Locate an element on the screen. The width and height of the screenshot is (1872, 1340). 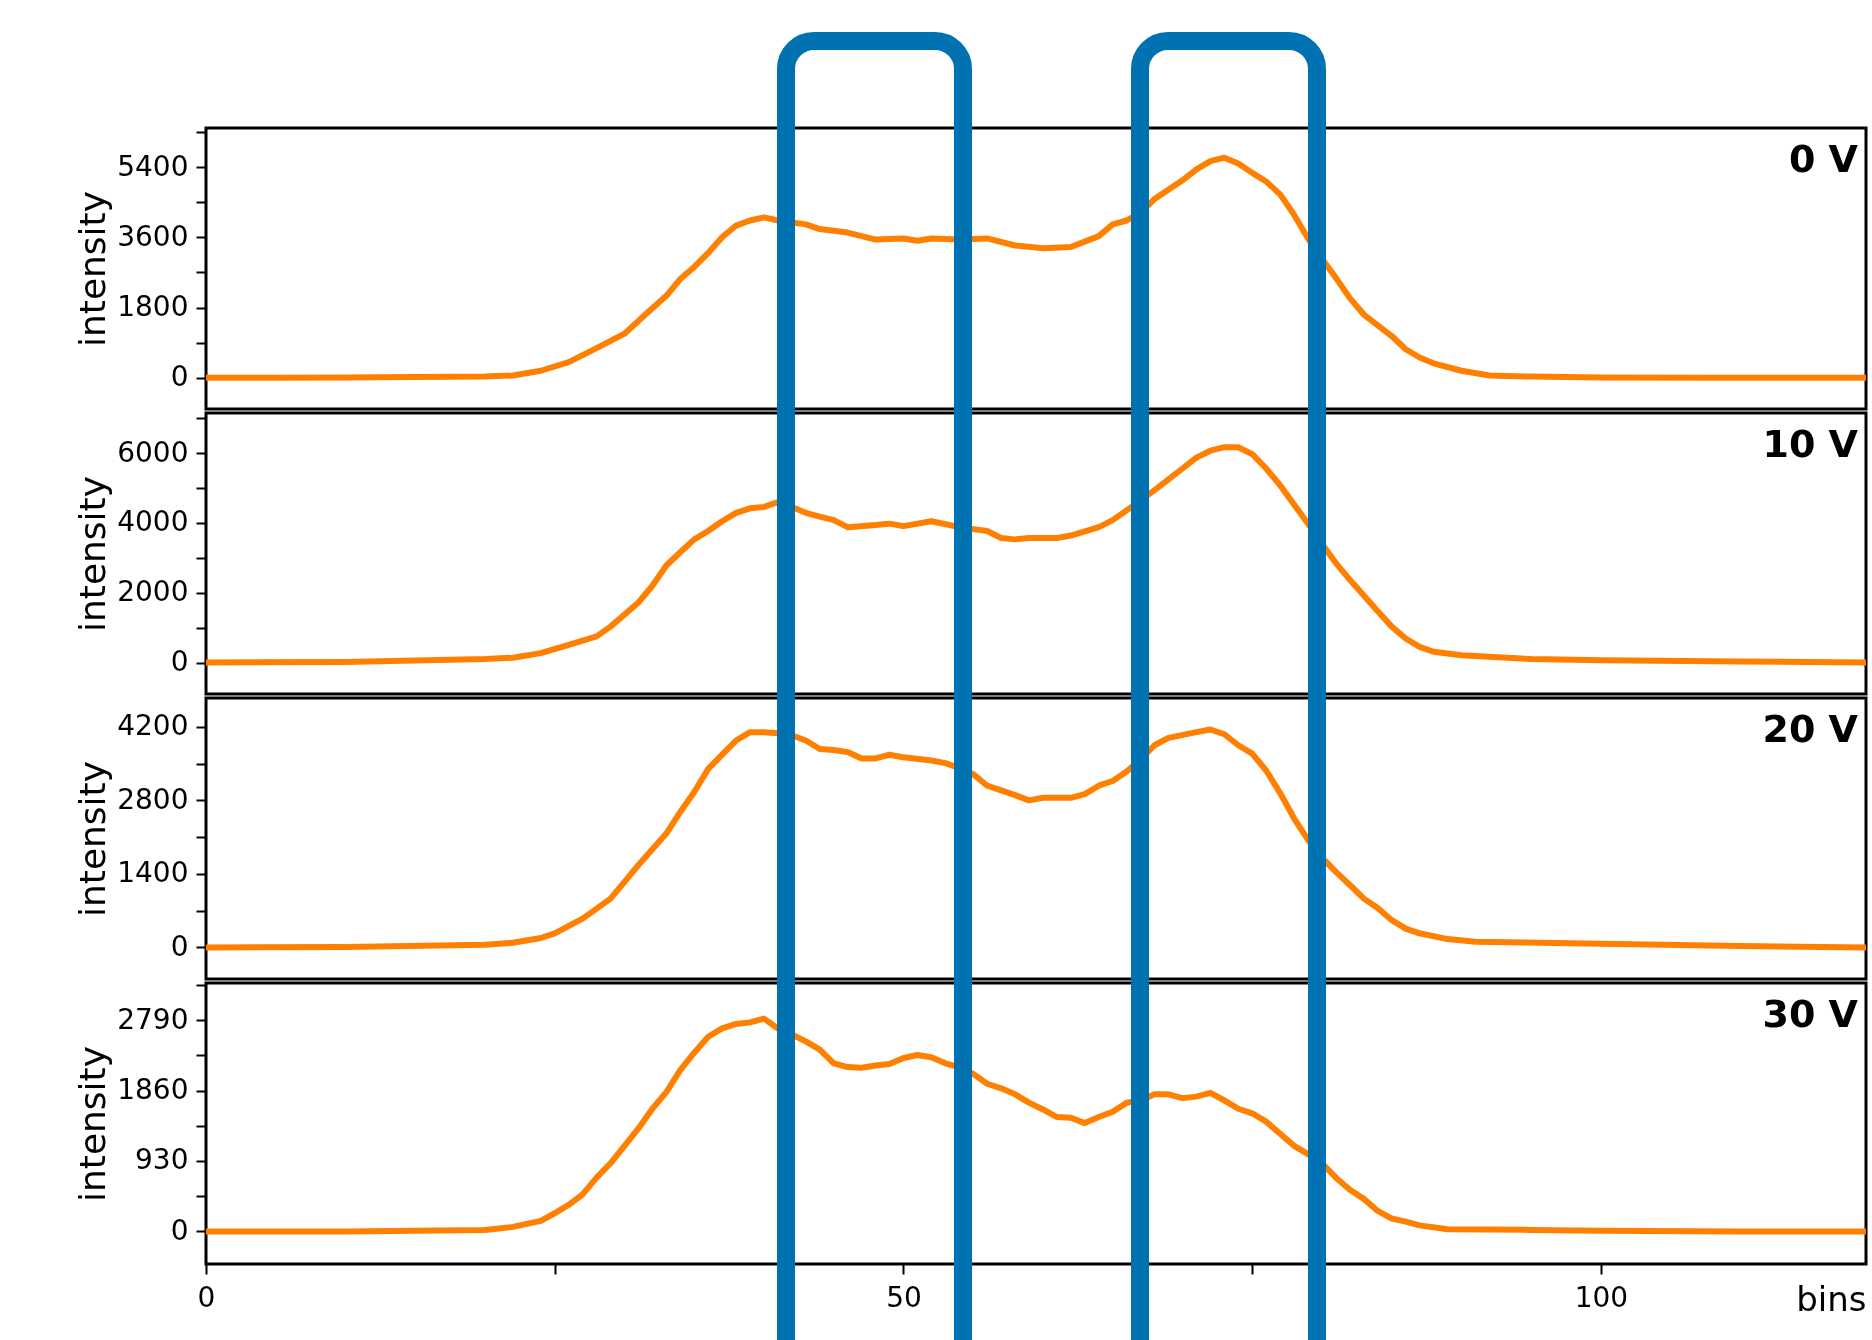
y-tick-label: 1800 is located at coordinates (153, 307).